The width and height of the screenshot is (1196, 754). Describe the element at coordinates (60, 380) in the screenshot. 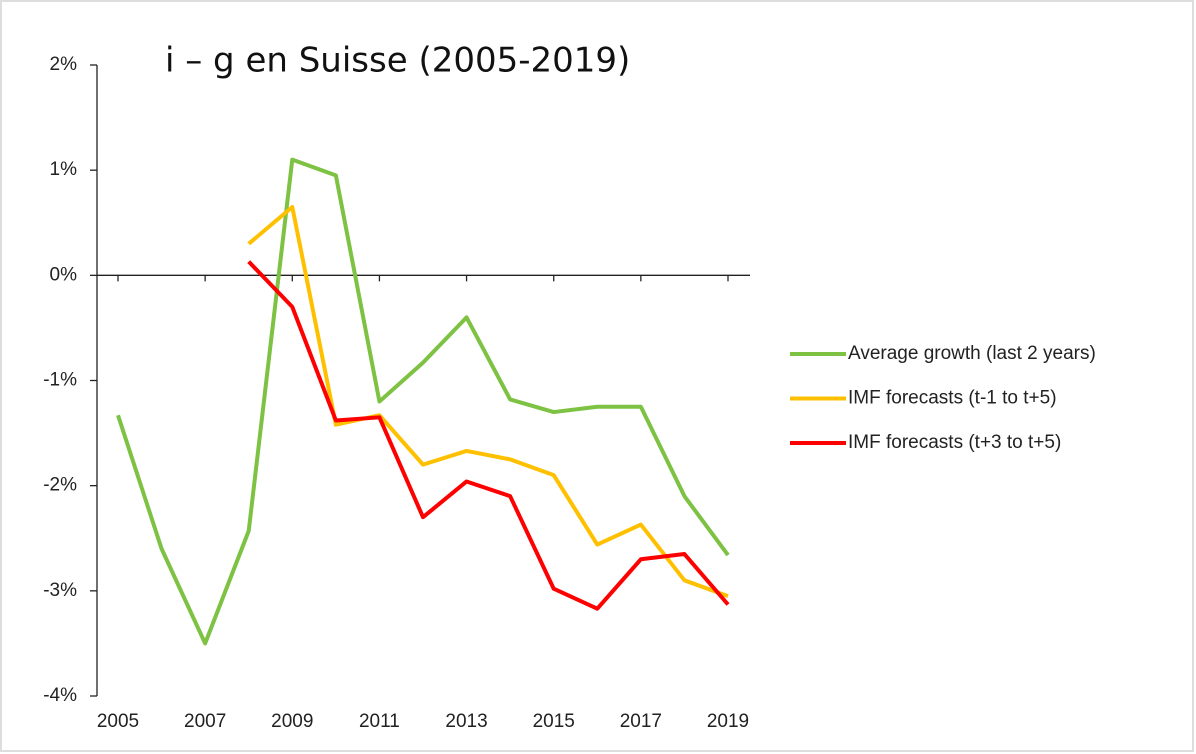

I see `y-tick-label: -1%` at that location.